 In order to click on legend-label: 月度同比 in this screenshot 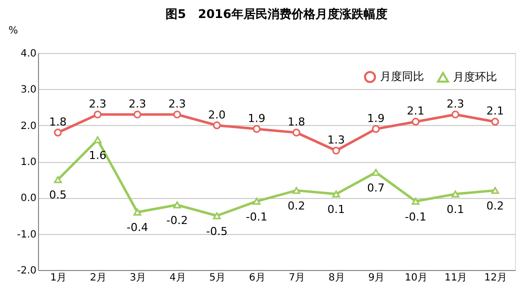, I will do `click(402, 76)`.